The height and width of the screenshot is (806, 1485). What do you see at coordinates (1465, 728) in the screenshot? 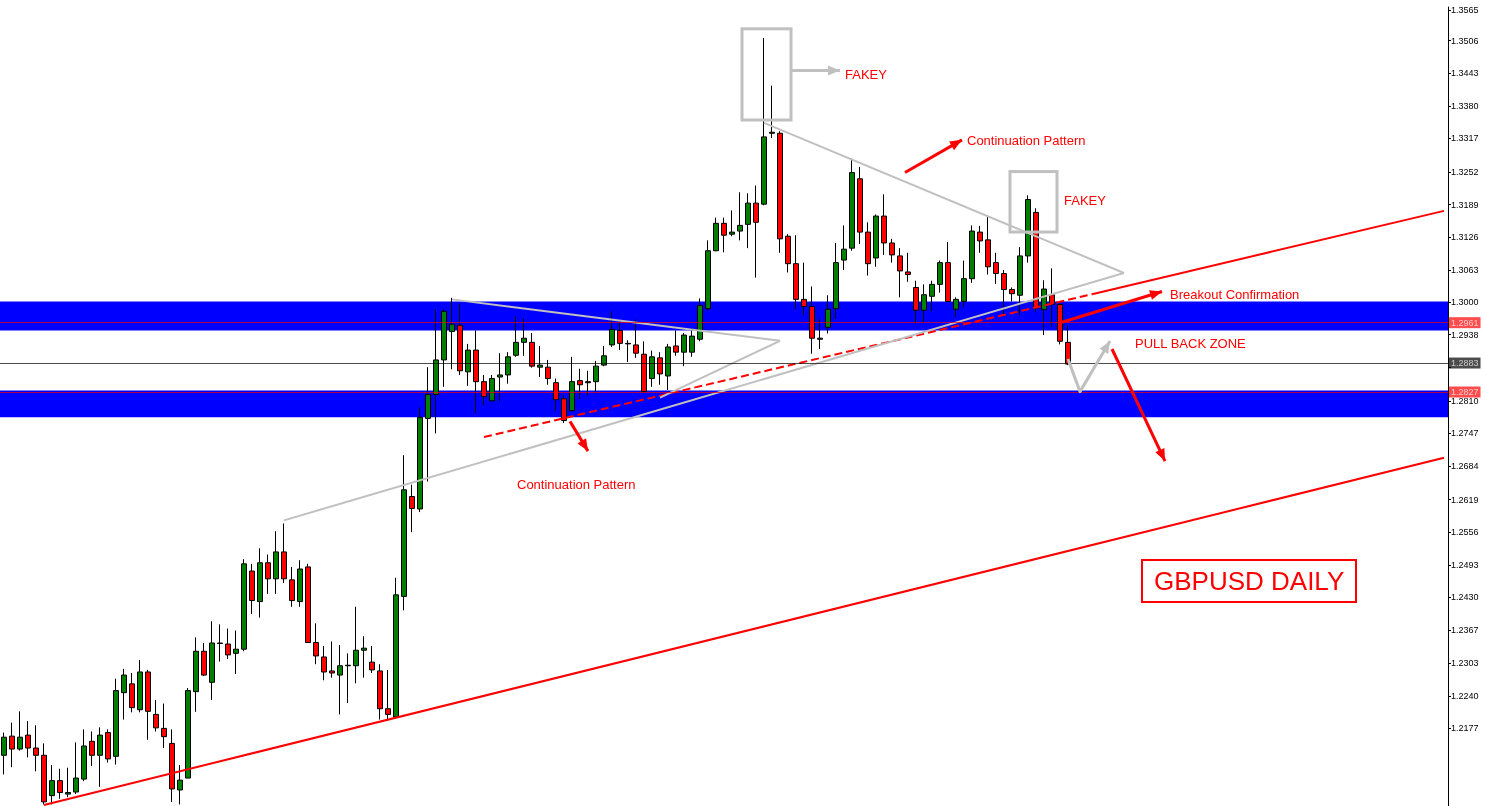
I see `y-tick-label: 1.2177` at bounding box center [1465, 728].